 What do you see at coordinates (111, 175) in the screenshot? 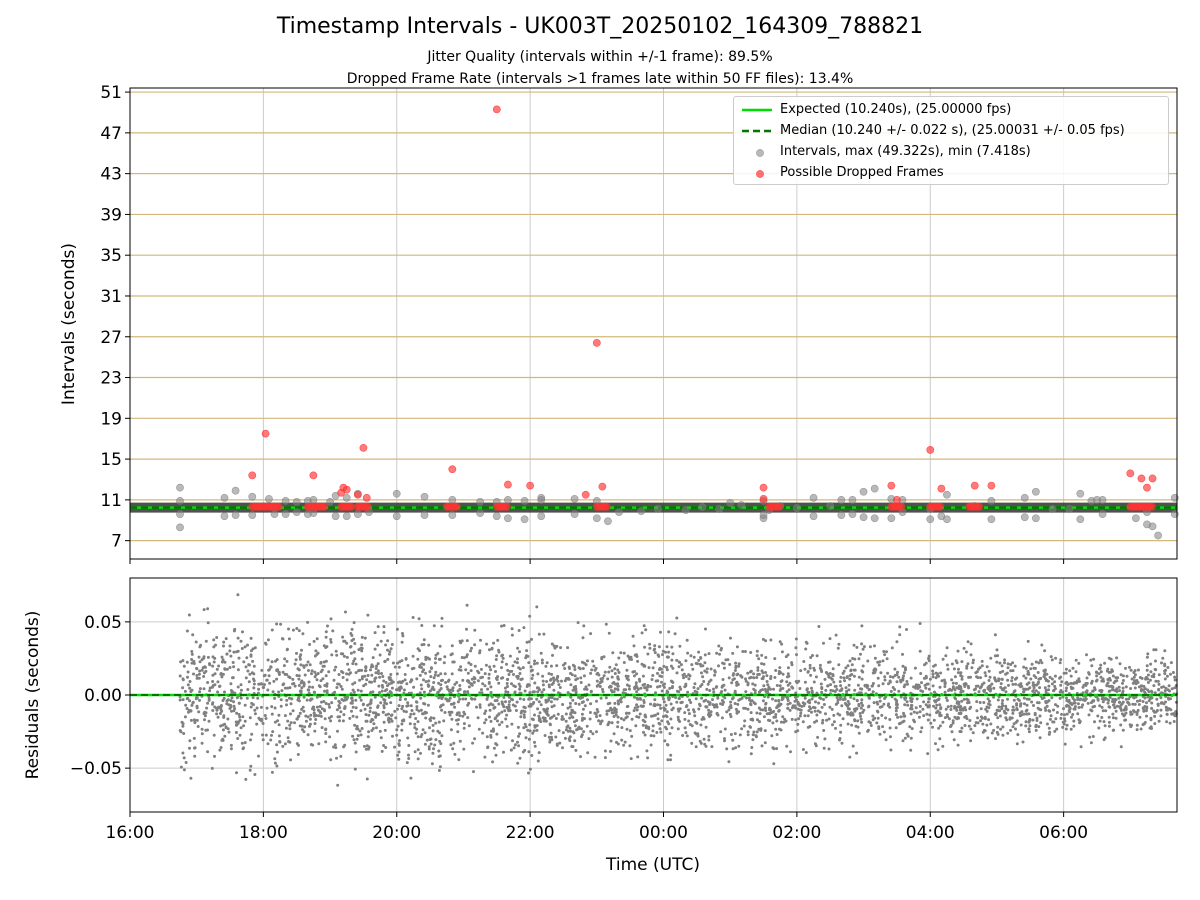
I see `top-y-tick-label: 43` at bounding box center [111, 175].